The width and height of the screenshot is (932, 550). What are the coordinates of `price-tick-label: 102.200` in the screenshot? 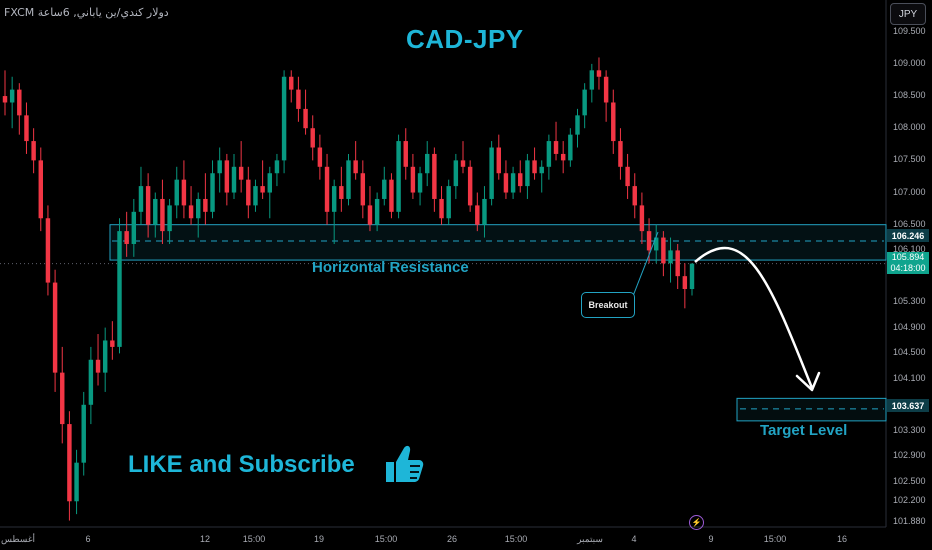 It's located at (909, 500).